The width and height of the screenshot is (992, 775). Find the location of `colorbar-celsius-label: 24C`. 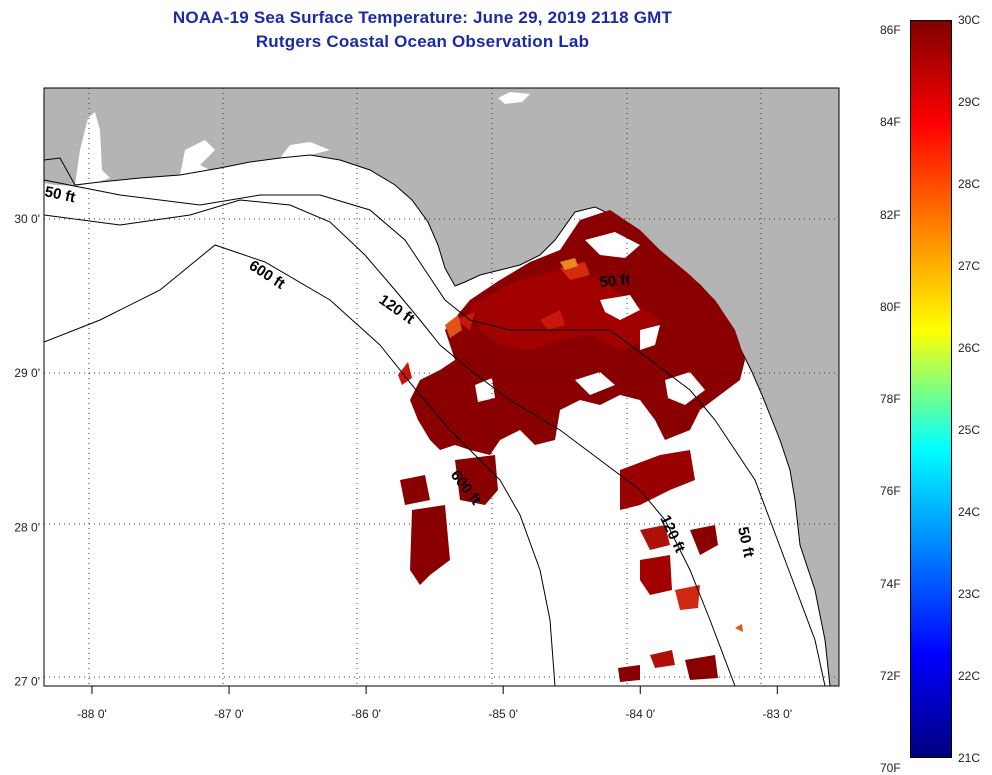

colorbar-celsius-label: 24C is located at coordinates (969, 512).